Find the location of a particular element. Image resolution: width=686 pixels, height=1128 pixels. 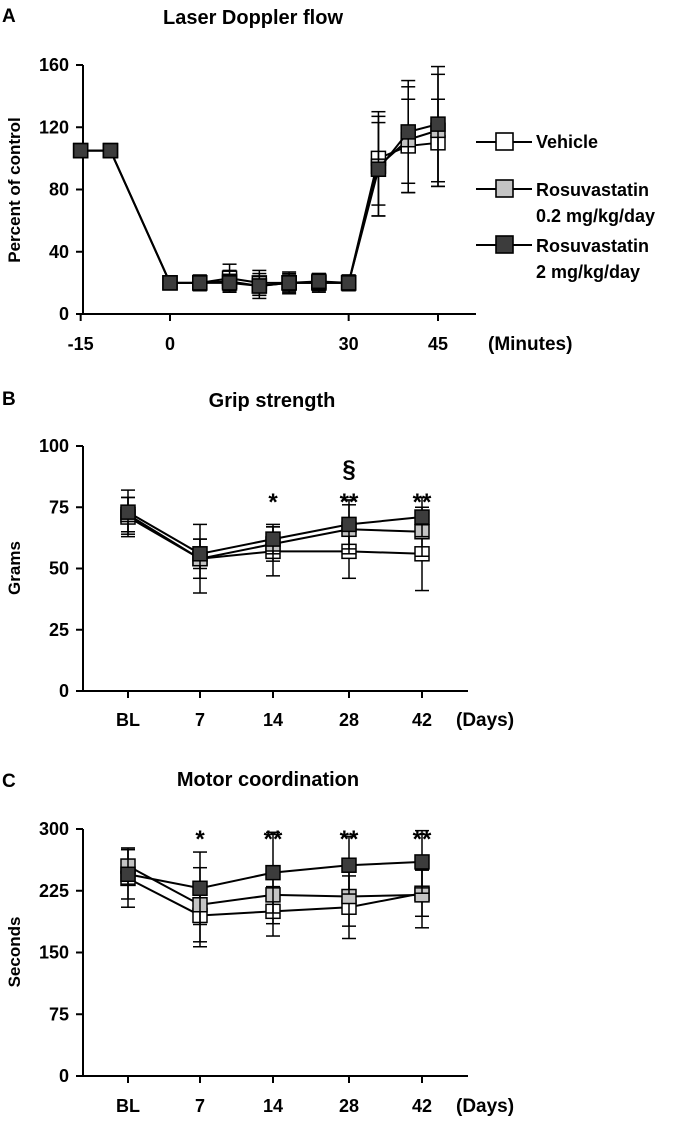

panel-b-significance-42: ** is located at coordinates (422, 502).